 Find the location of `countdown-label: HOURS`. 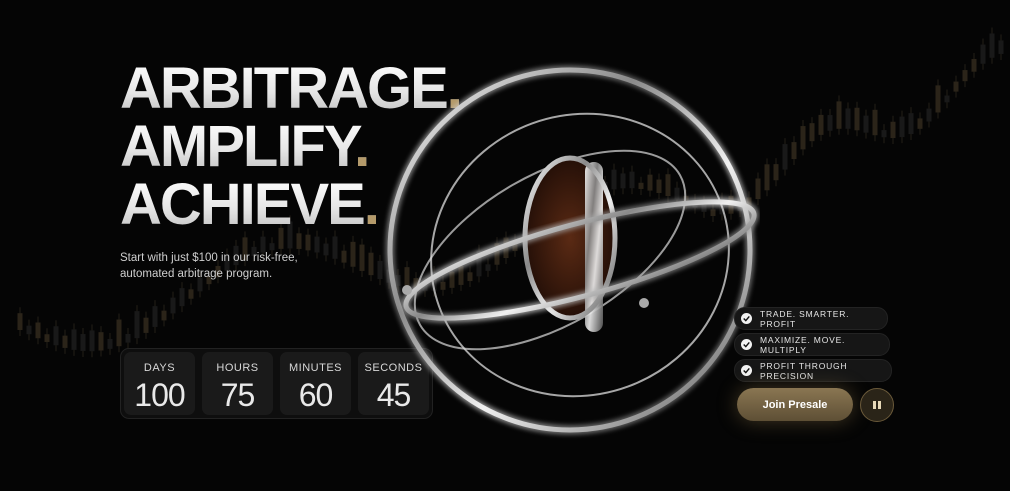

countdown-label: HOURS is located at coordinates (237, 368).